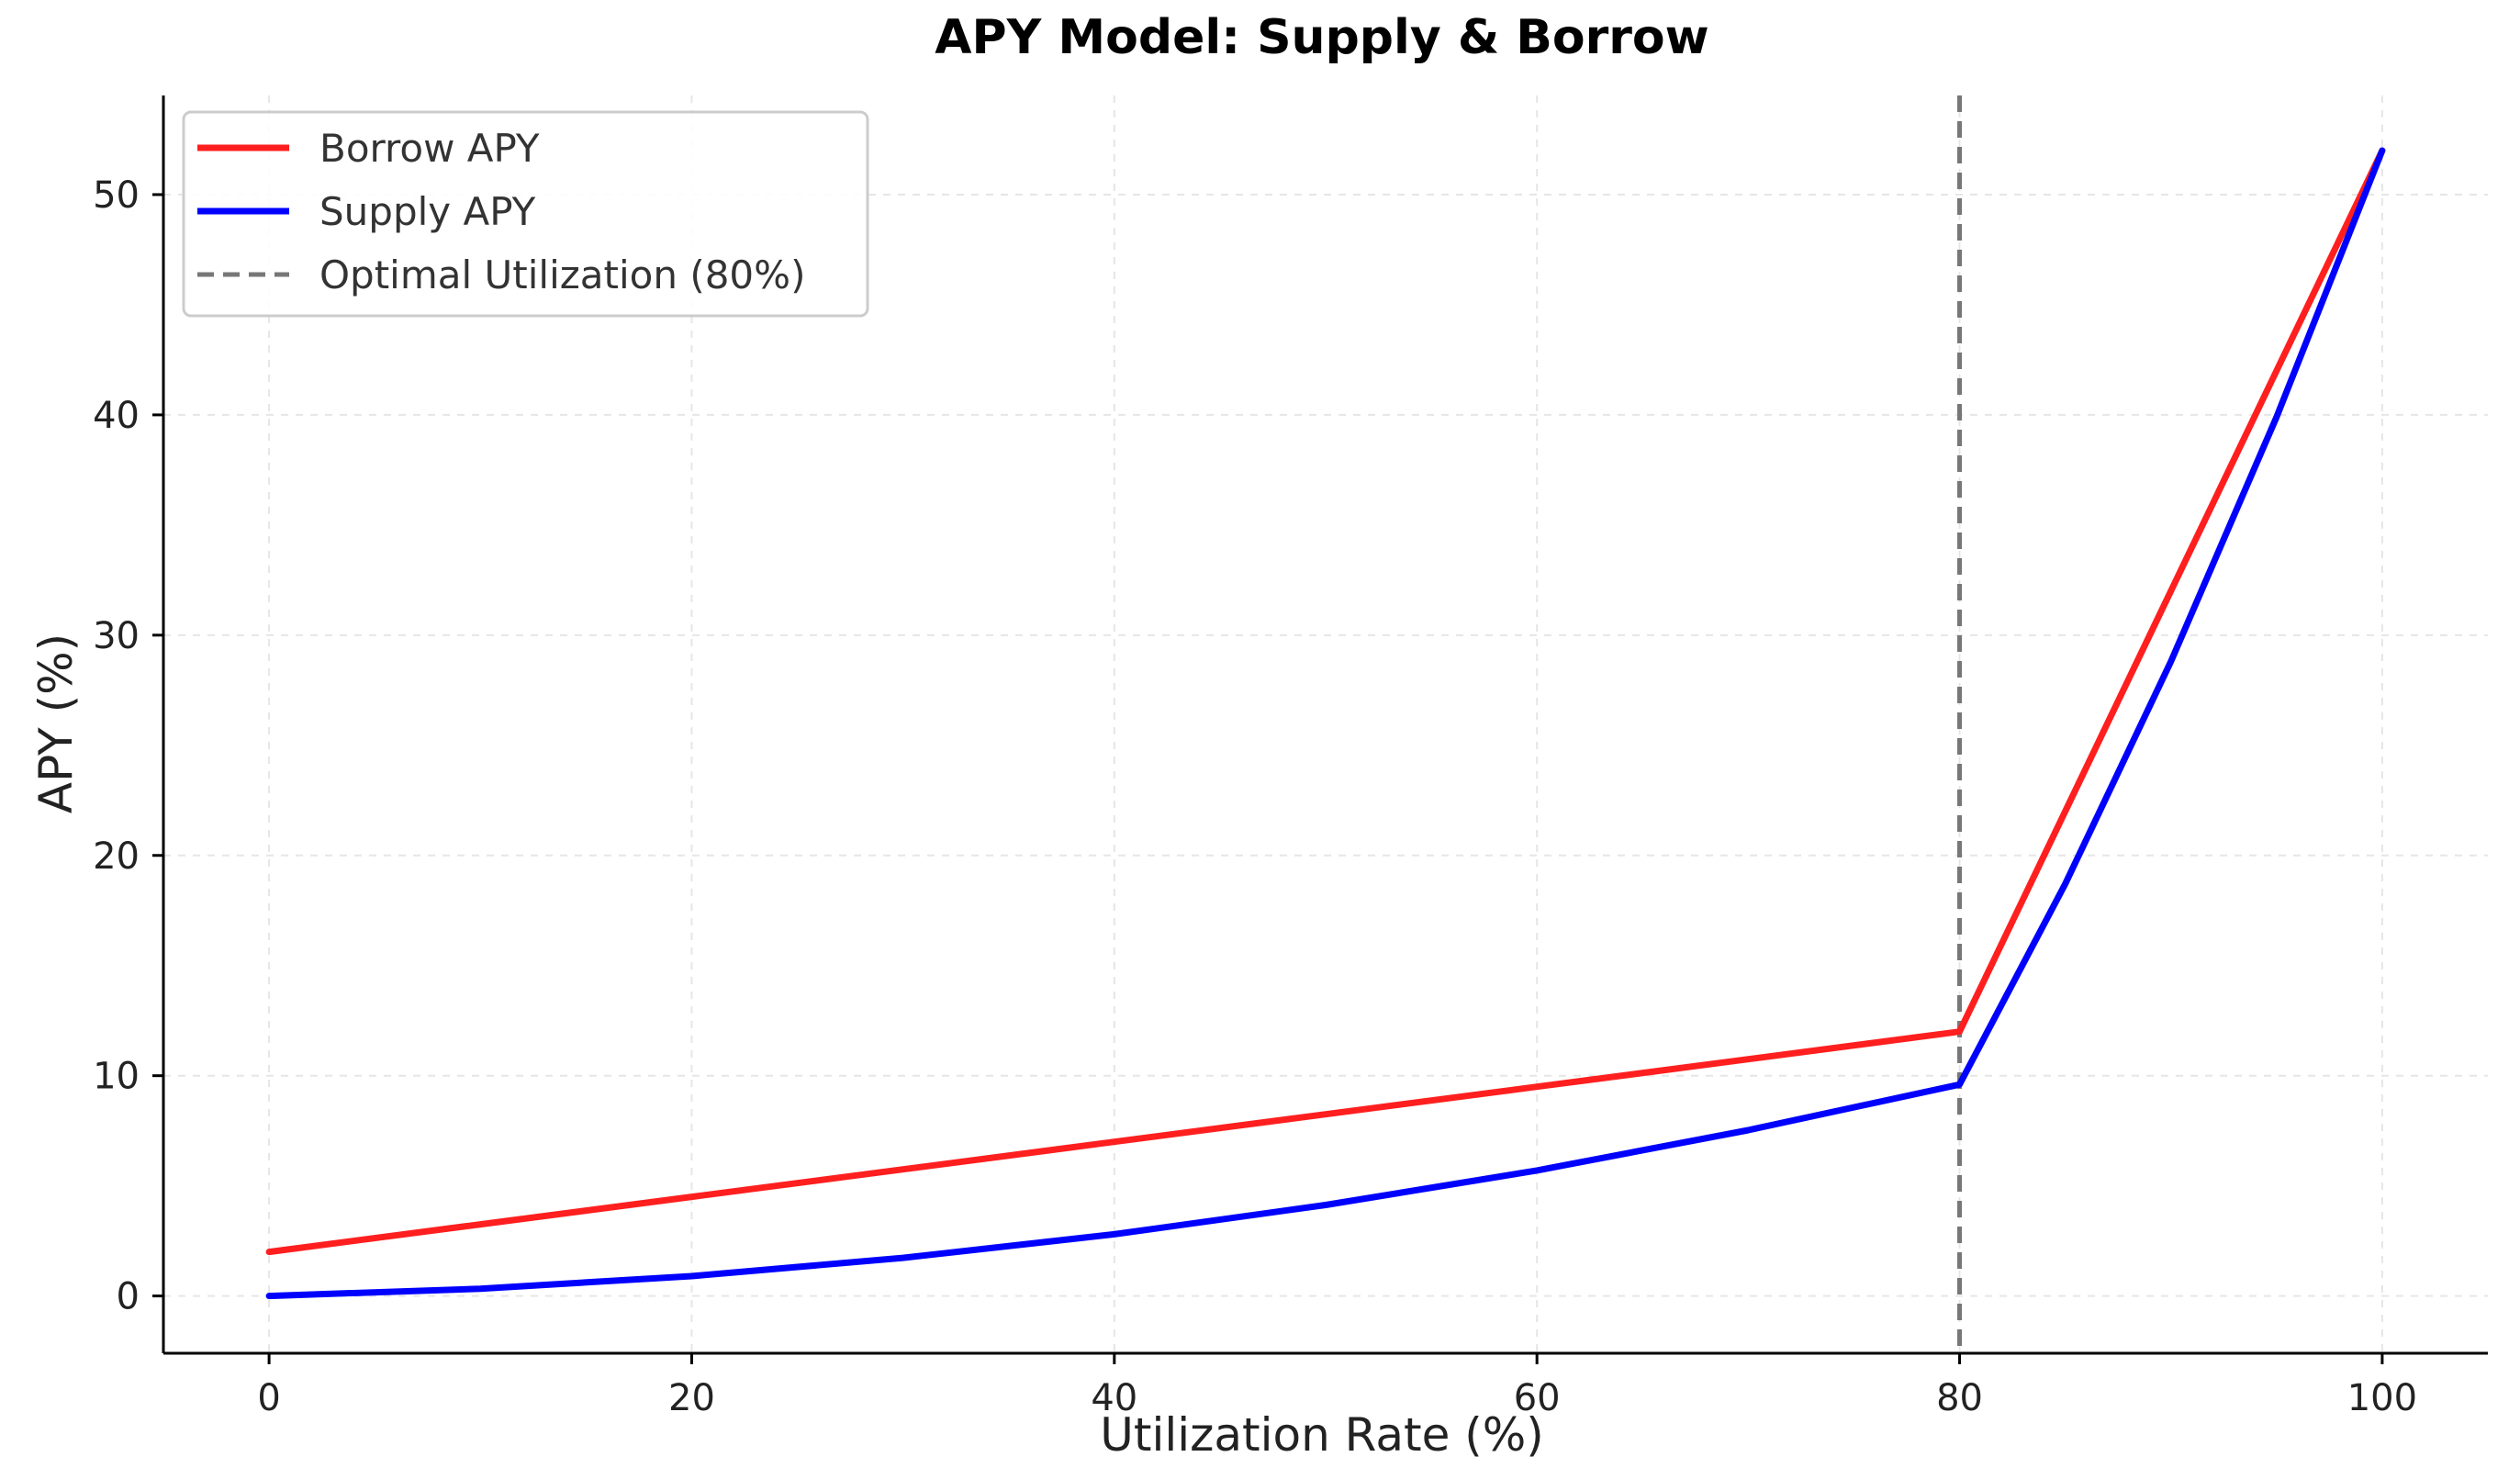 This screenshot has width=2520, height=1468. Describe the element at coordinates (1114, 1398) in the screenshot. I see `x-tick-label-40: 40` at that location.